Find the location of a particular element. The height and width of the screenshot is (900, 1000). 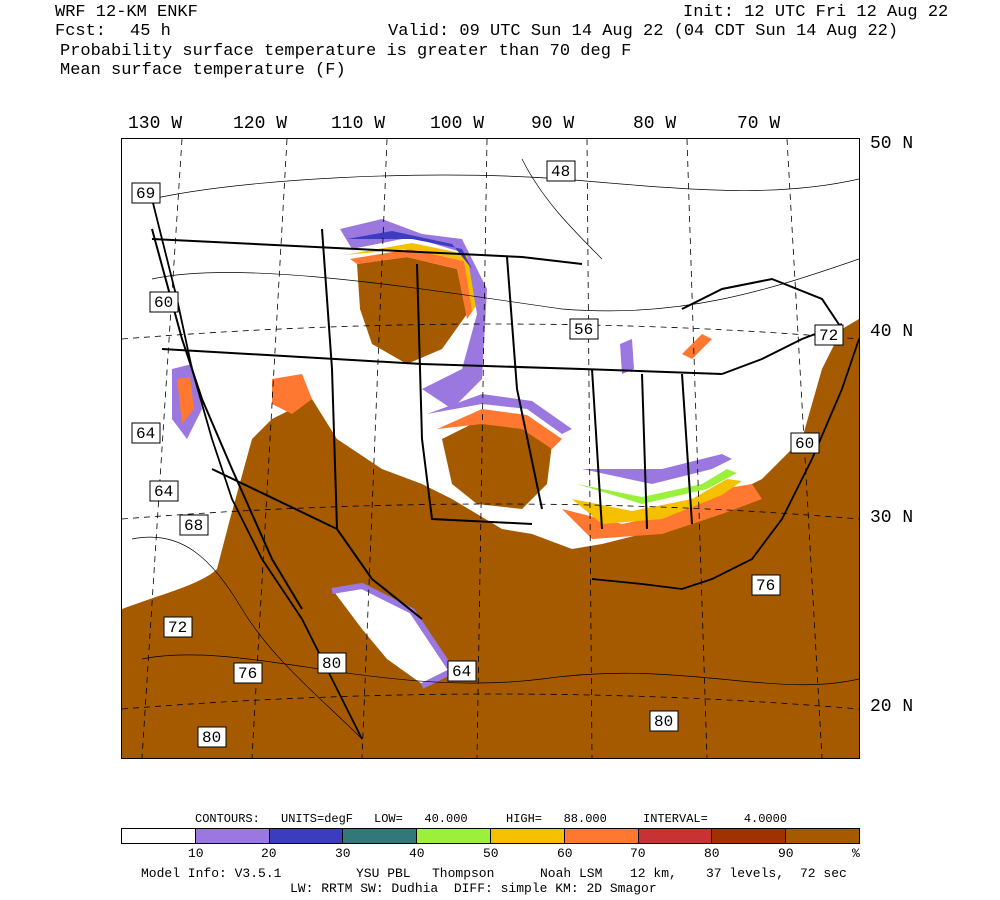

legend-tick-80: 80 is located at coordinates (712, 853).